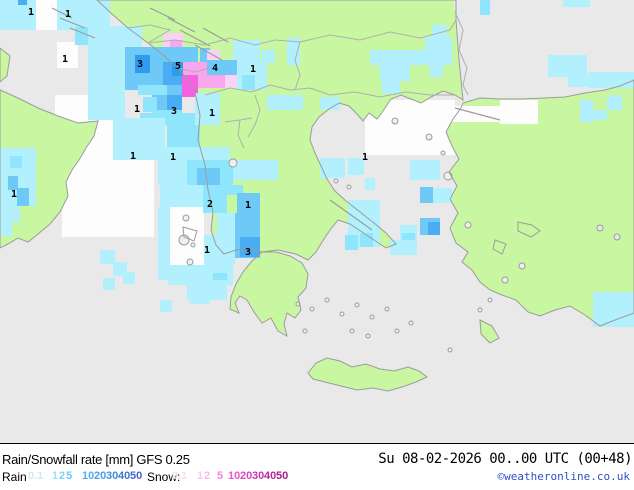  What do you see at coordinates (563, 476) in the screenshot?
I see `copyright-link: ©weatheronline.co.uk` at bounding box center [563, 476].